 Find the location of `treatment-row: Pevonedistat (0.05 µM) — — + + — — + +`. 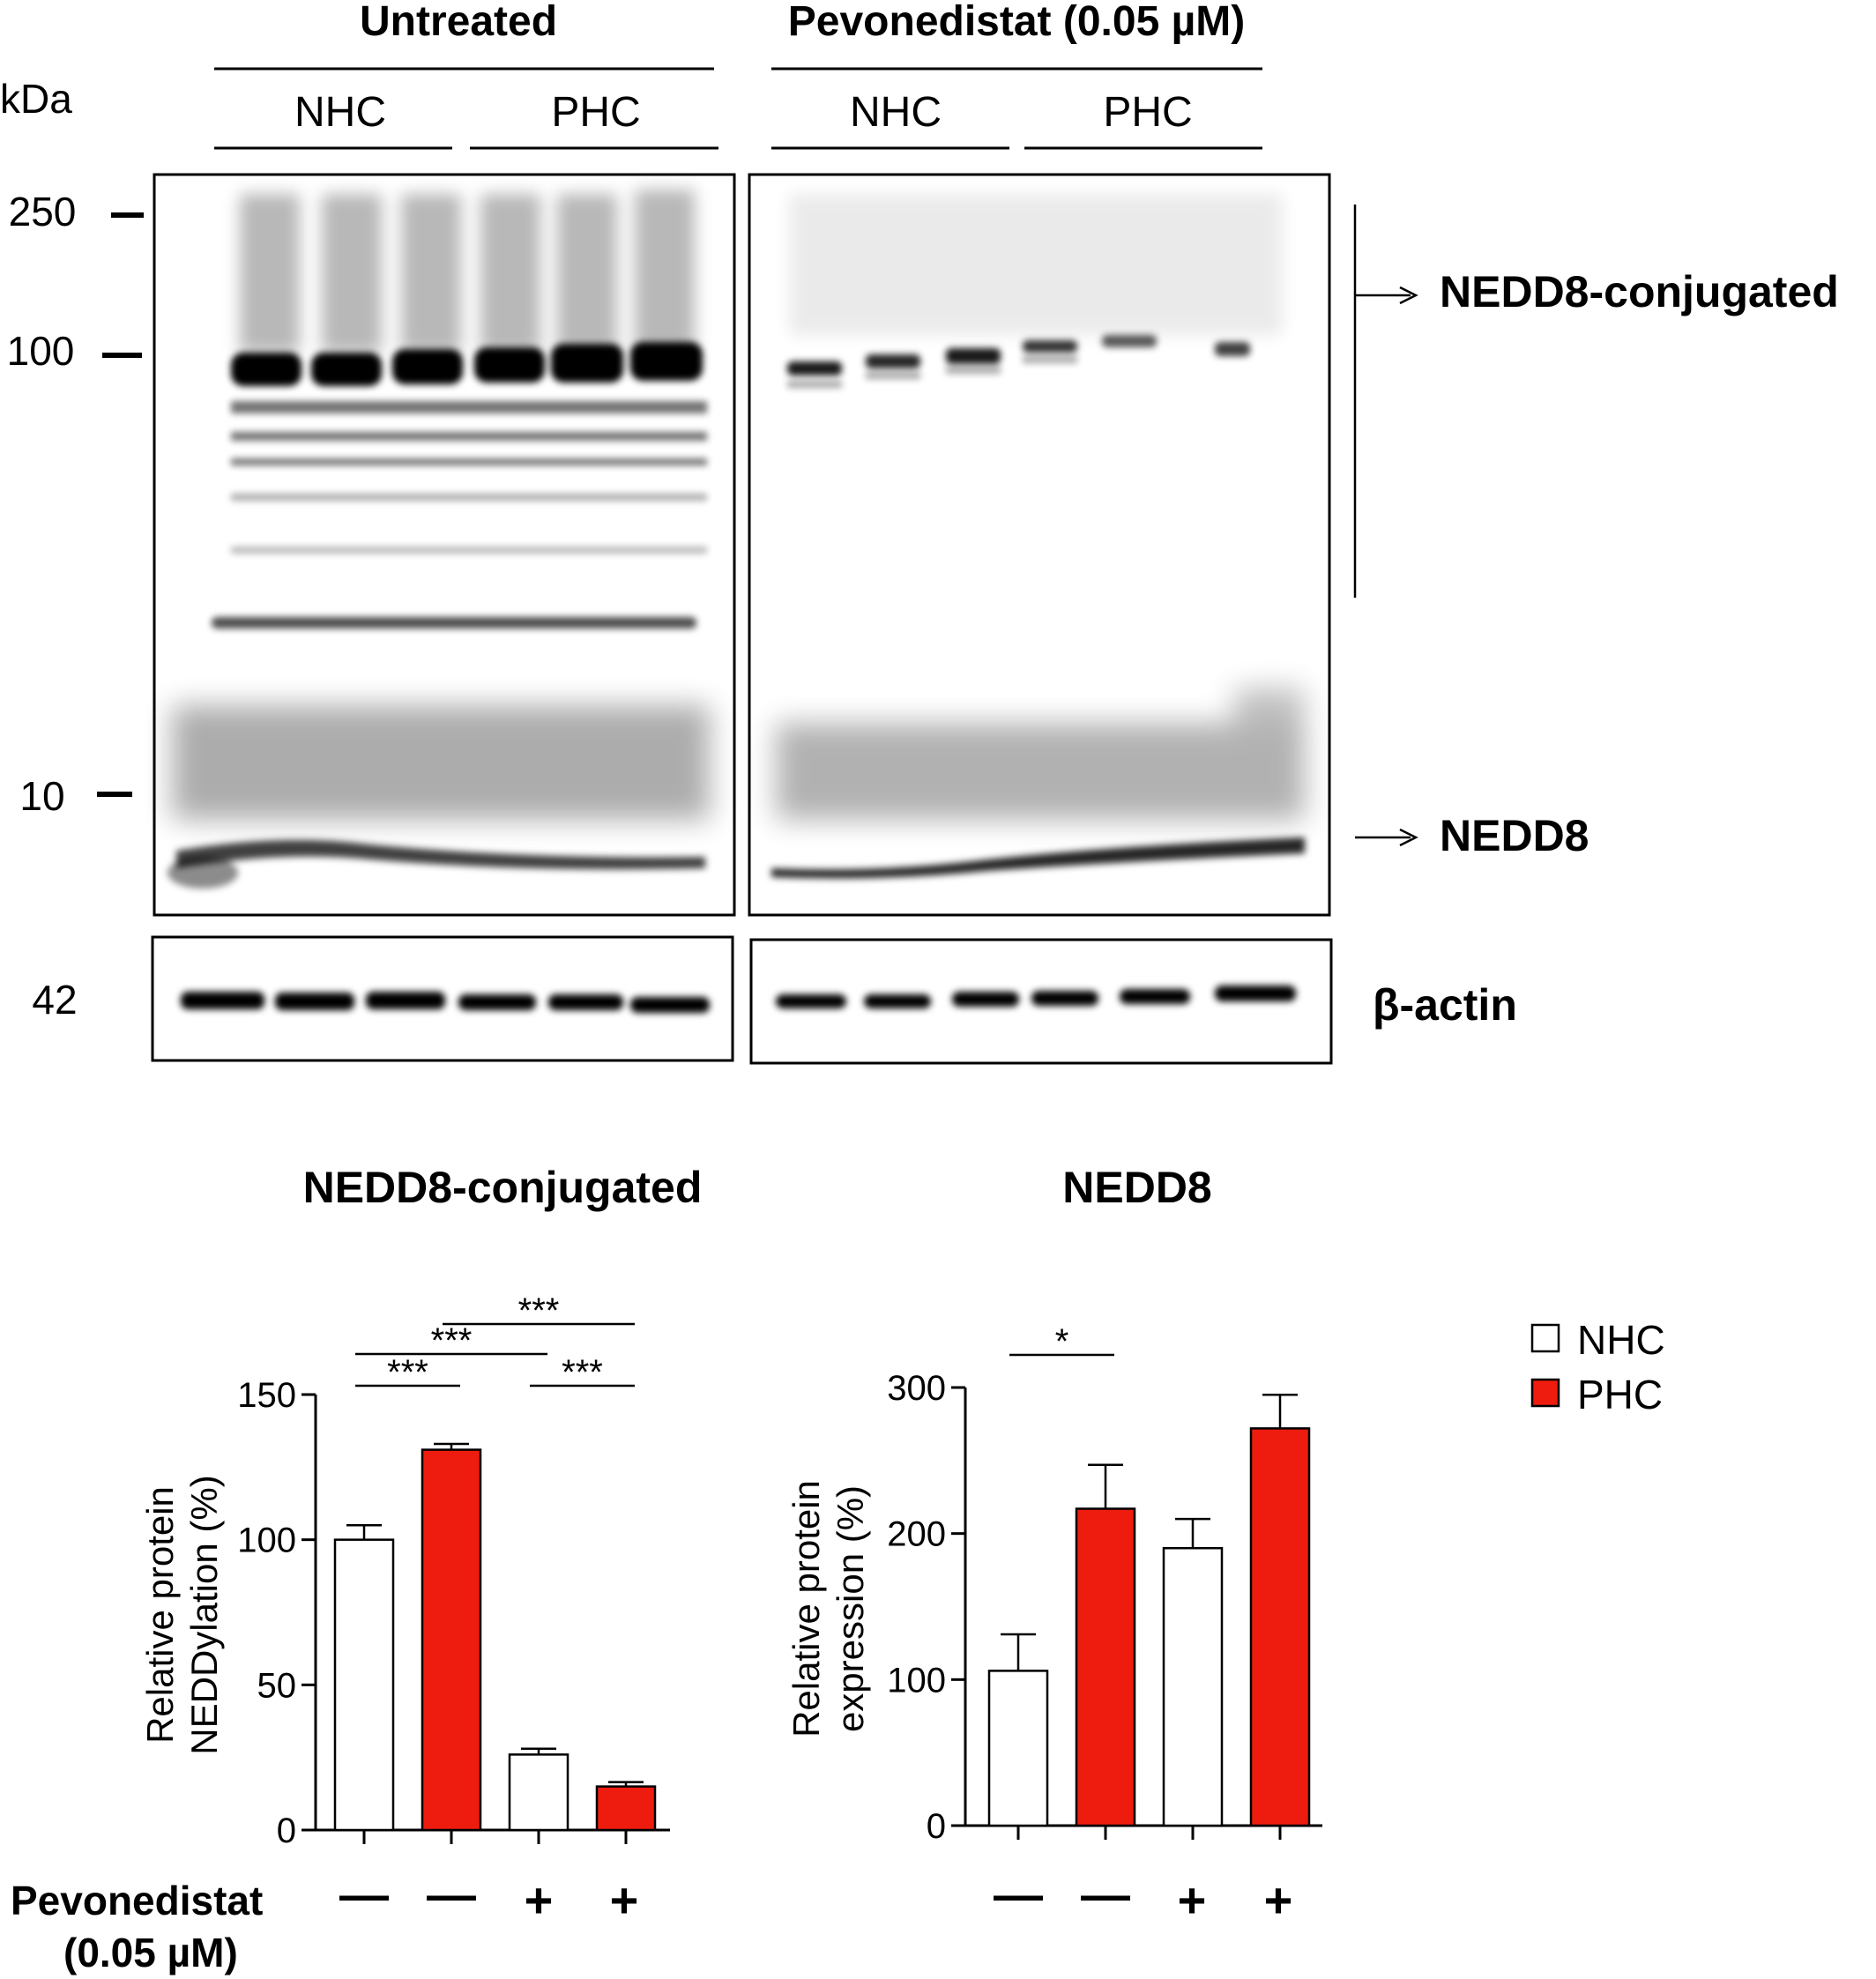

treatment-row: Pevonedistat (0.05 µM) — — + + — — + + is located at coordinates (651, 1920).